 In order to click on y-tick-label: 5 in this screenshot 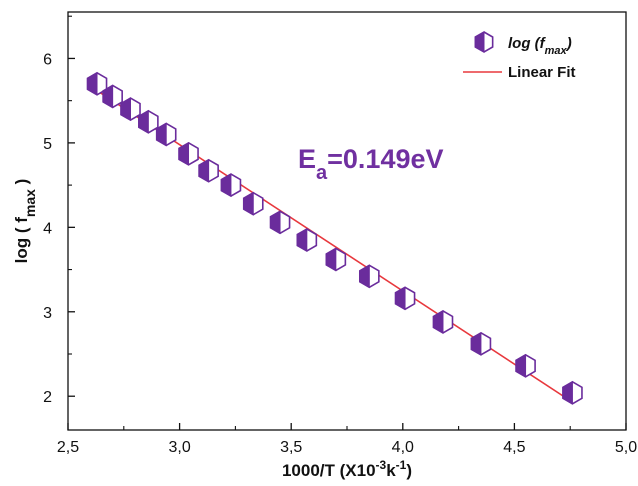, I will do `click(47, 144)`.